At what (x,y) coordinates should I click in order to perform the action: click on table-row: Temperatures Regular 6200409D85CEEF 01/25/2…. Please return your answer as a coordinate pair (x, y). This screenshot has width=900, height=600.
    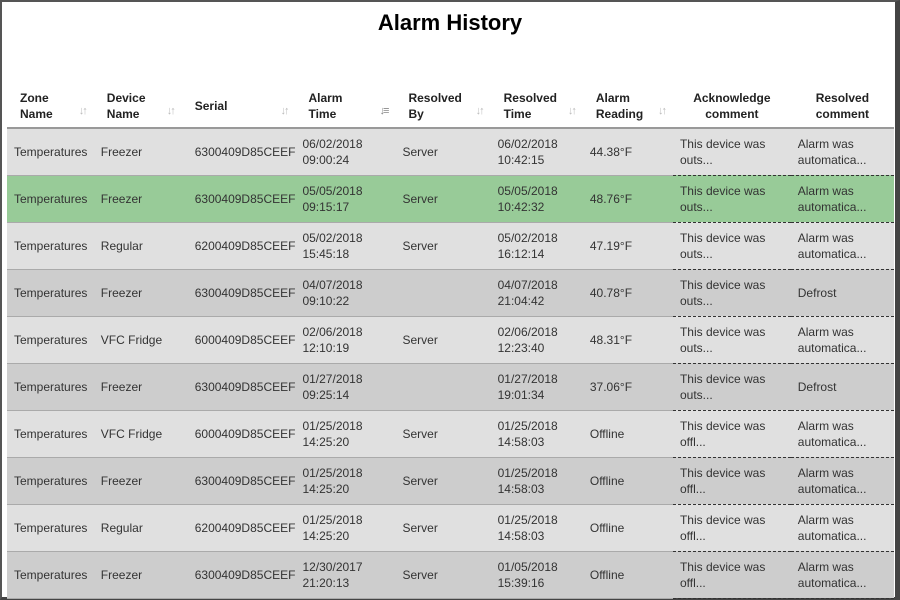
    Looking at the image, I should click on (450, 528).